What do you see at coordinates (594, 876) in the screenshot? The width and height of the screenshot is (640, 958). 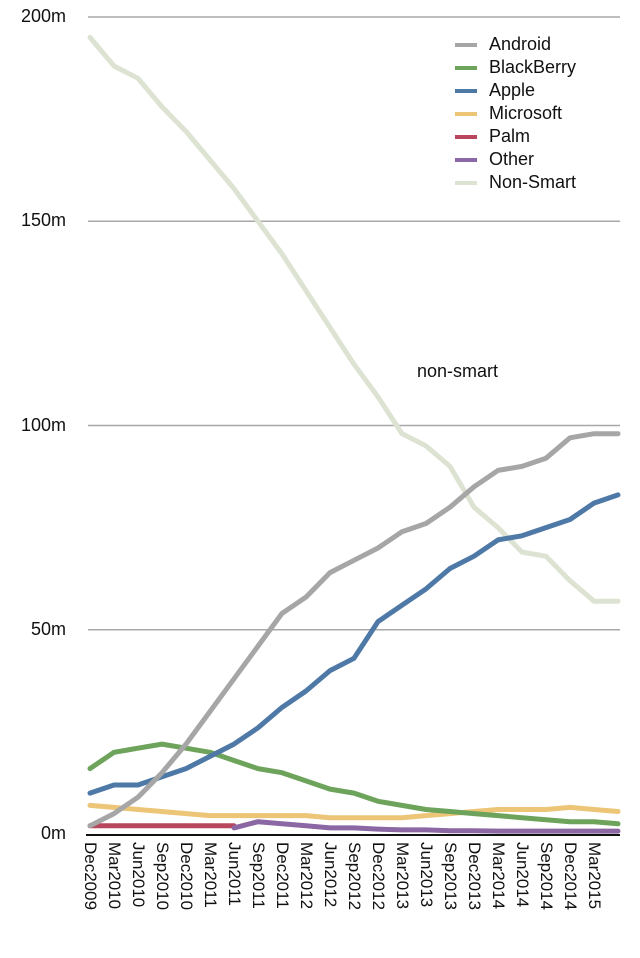 I see `x-tick-label: Mar2015` at bounding box center [594, 876].